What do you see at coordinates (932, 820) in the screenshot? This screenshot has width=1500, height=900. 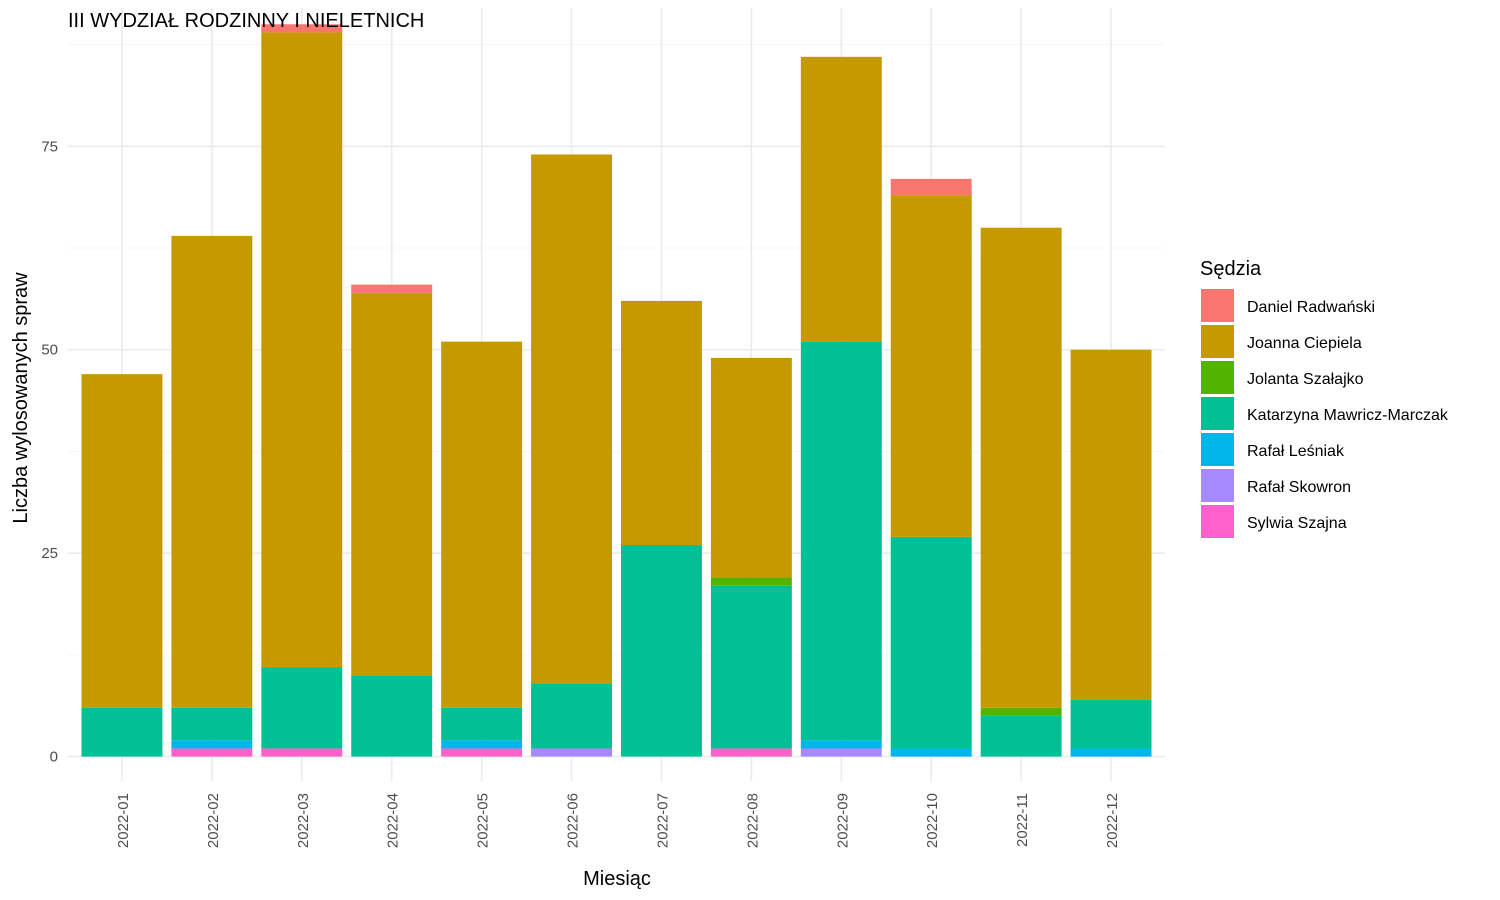 I see `x-tick-label: 2022-10` at bounding box center [932, 820].